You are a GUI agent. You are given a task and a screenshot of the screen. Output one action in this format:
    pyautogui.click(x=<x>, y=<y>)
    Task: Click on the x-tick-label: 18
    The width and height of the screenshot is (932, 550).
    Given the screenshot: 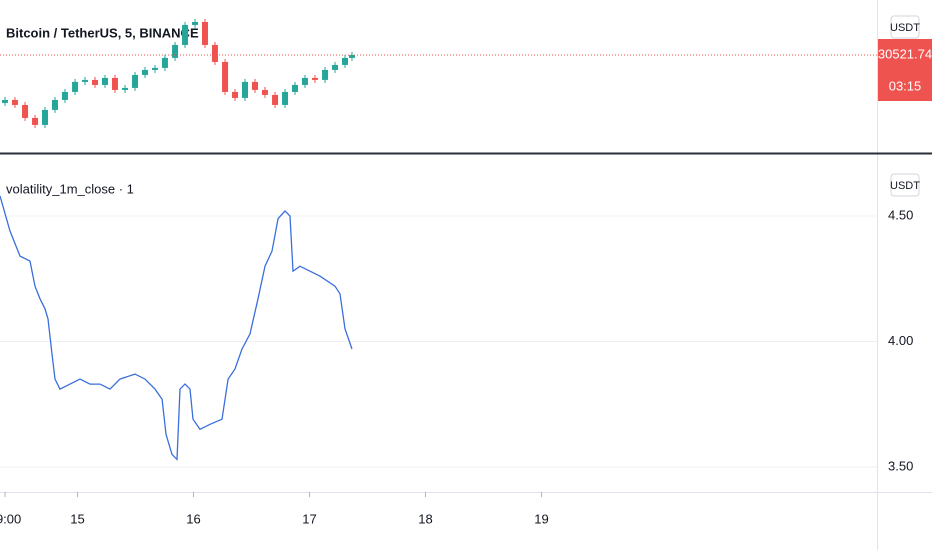 What is the action you would take?
    pyautogui.click(x=425, y=518)
    